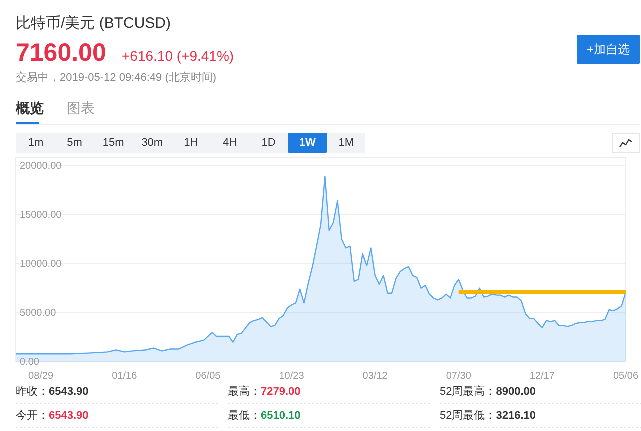 The width and height of the screenshot is (641, 431). I want to click on x-tick-label: 03/12, so click(375, 376).